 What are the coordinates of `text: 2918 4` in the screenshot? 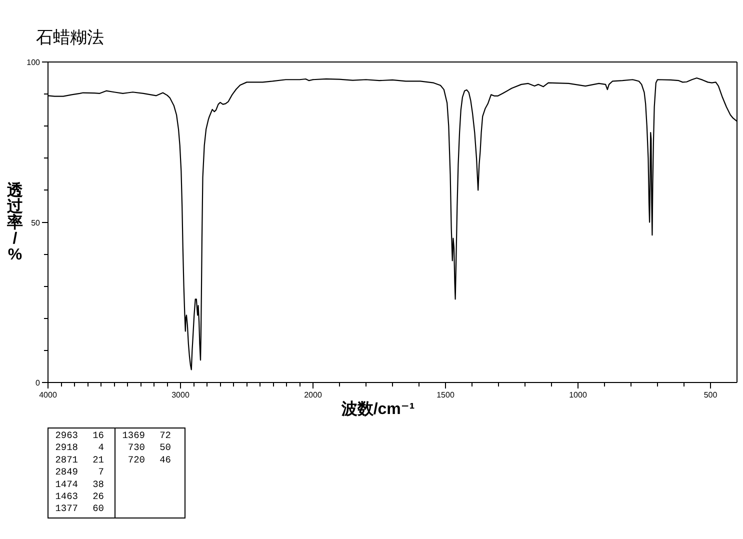 It's located at (79, 448).